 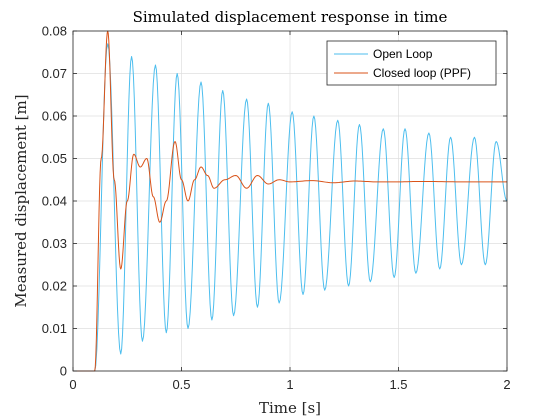 What do you see at coordinates (54, 286) in the screenshot?
I see `y-tick-label: 0.02` at bounding box center [54, 286].